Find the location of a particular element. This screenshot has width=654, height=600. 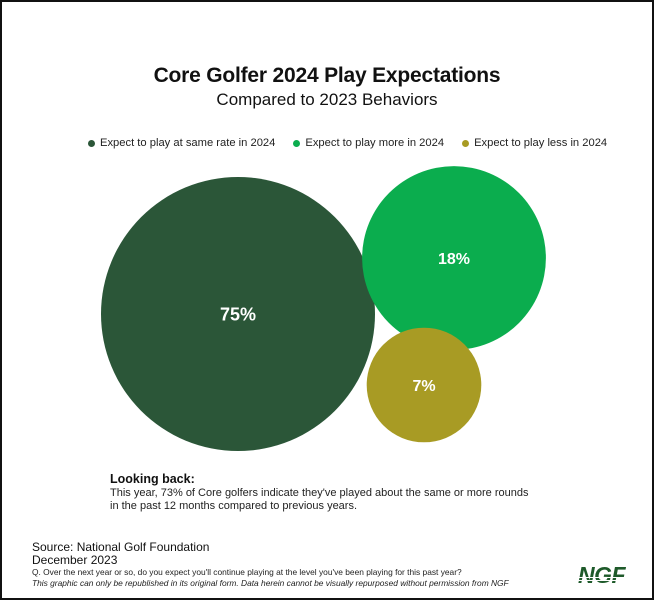

bubble-play-more-label: 18% is located at coordinates (454, 259).